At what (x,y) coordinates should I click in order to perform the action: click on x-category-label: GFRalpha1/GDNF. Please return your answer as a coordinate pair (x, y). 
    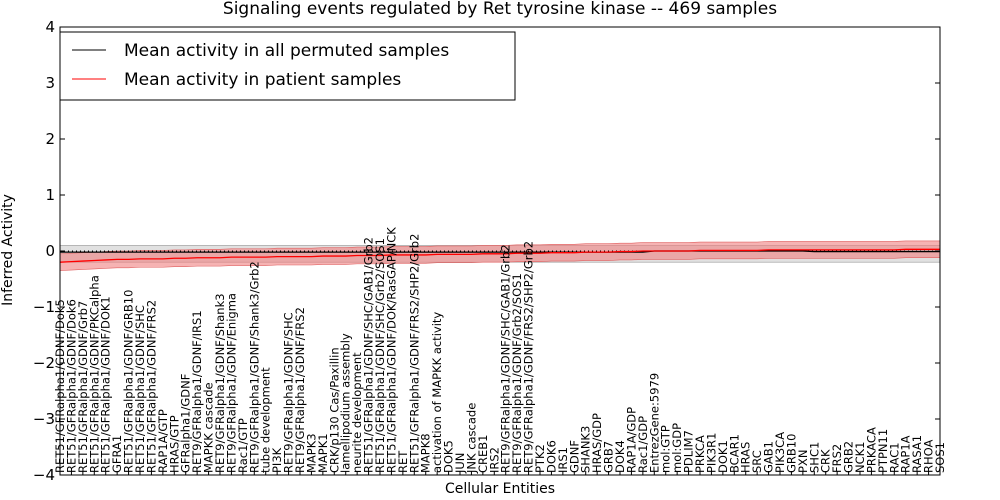
    Looking at the image, I should click on (186, 423).